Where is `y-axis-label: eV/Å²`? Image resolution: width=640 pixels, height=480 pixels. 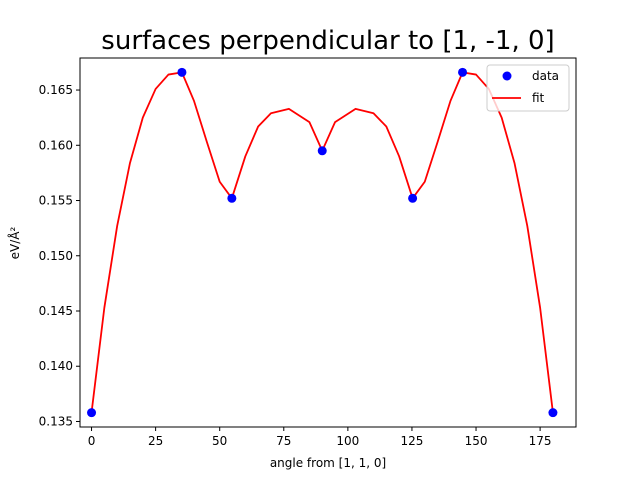
y-axis-label: eV/Å² is located at coordinates (14, 242).